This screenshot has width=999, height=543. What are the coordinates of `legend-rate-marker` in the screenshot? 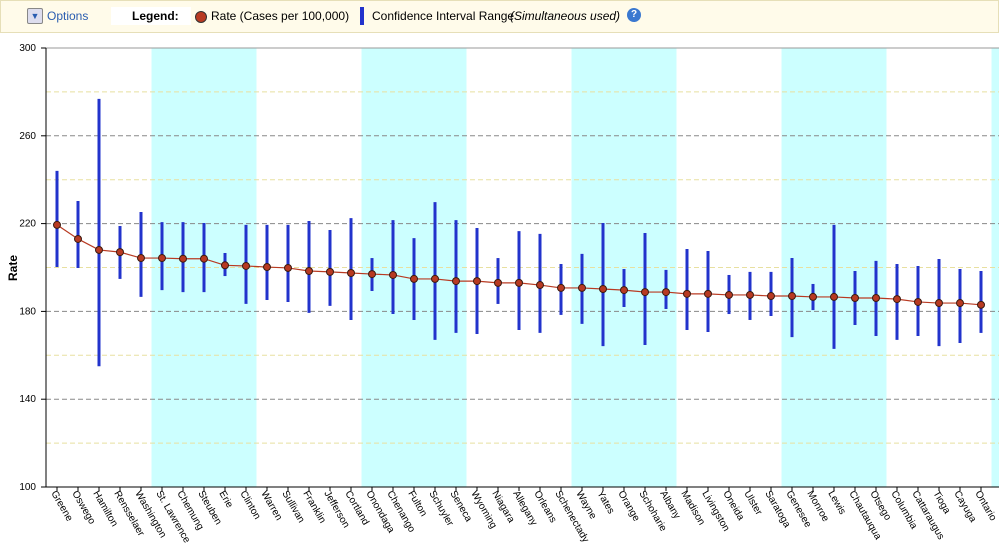 It's located at (201, 17).